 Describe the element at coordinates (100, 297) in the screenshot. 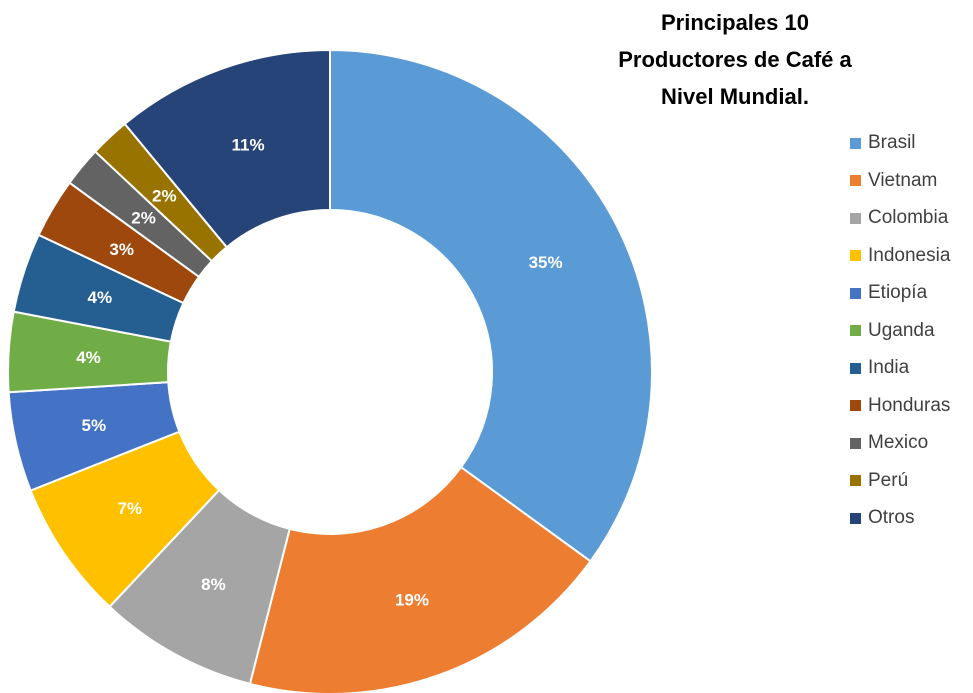

I see `slice-label-india: 4%` at that location.